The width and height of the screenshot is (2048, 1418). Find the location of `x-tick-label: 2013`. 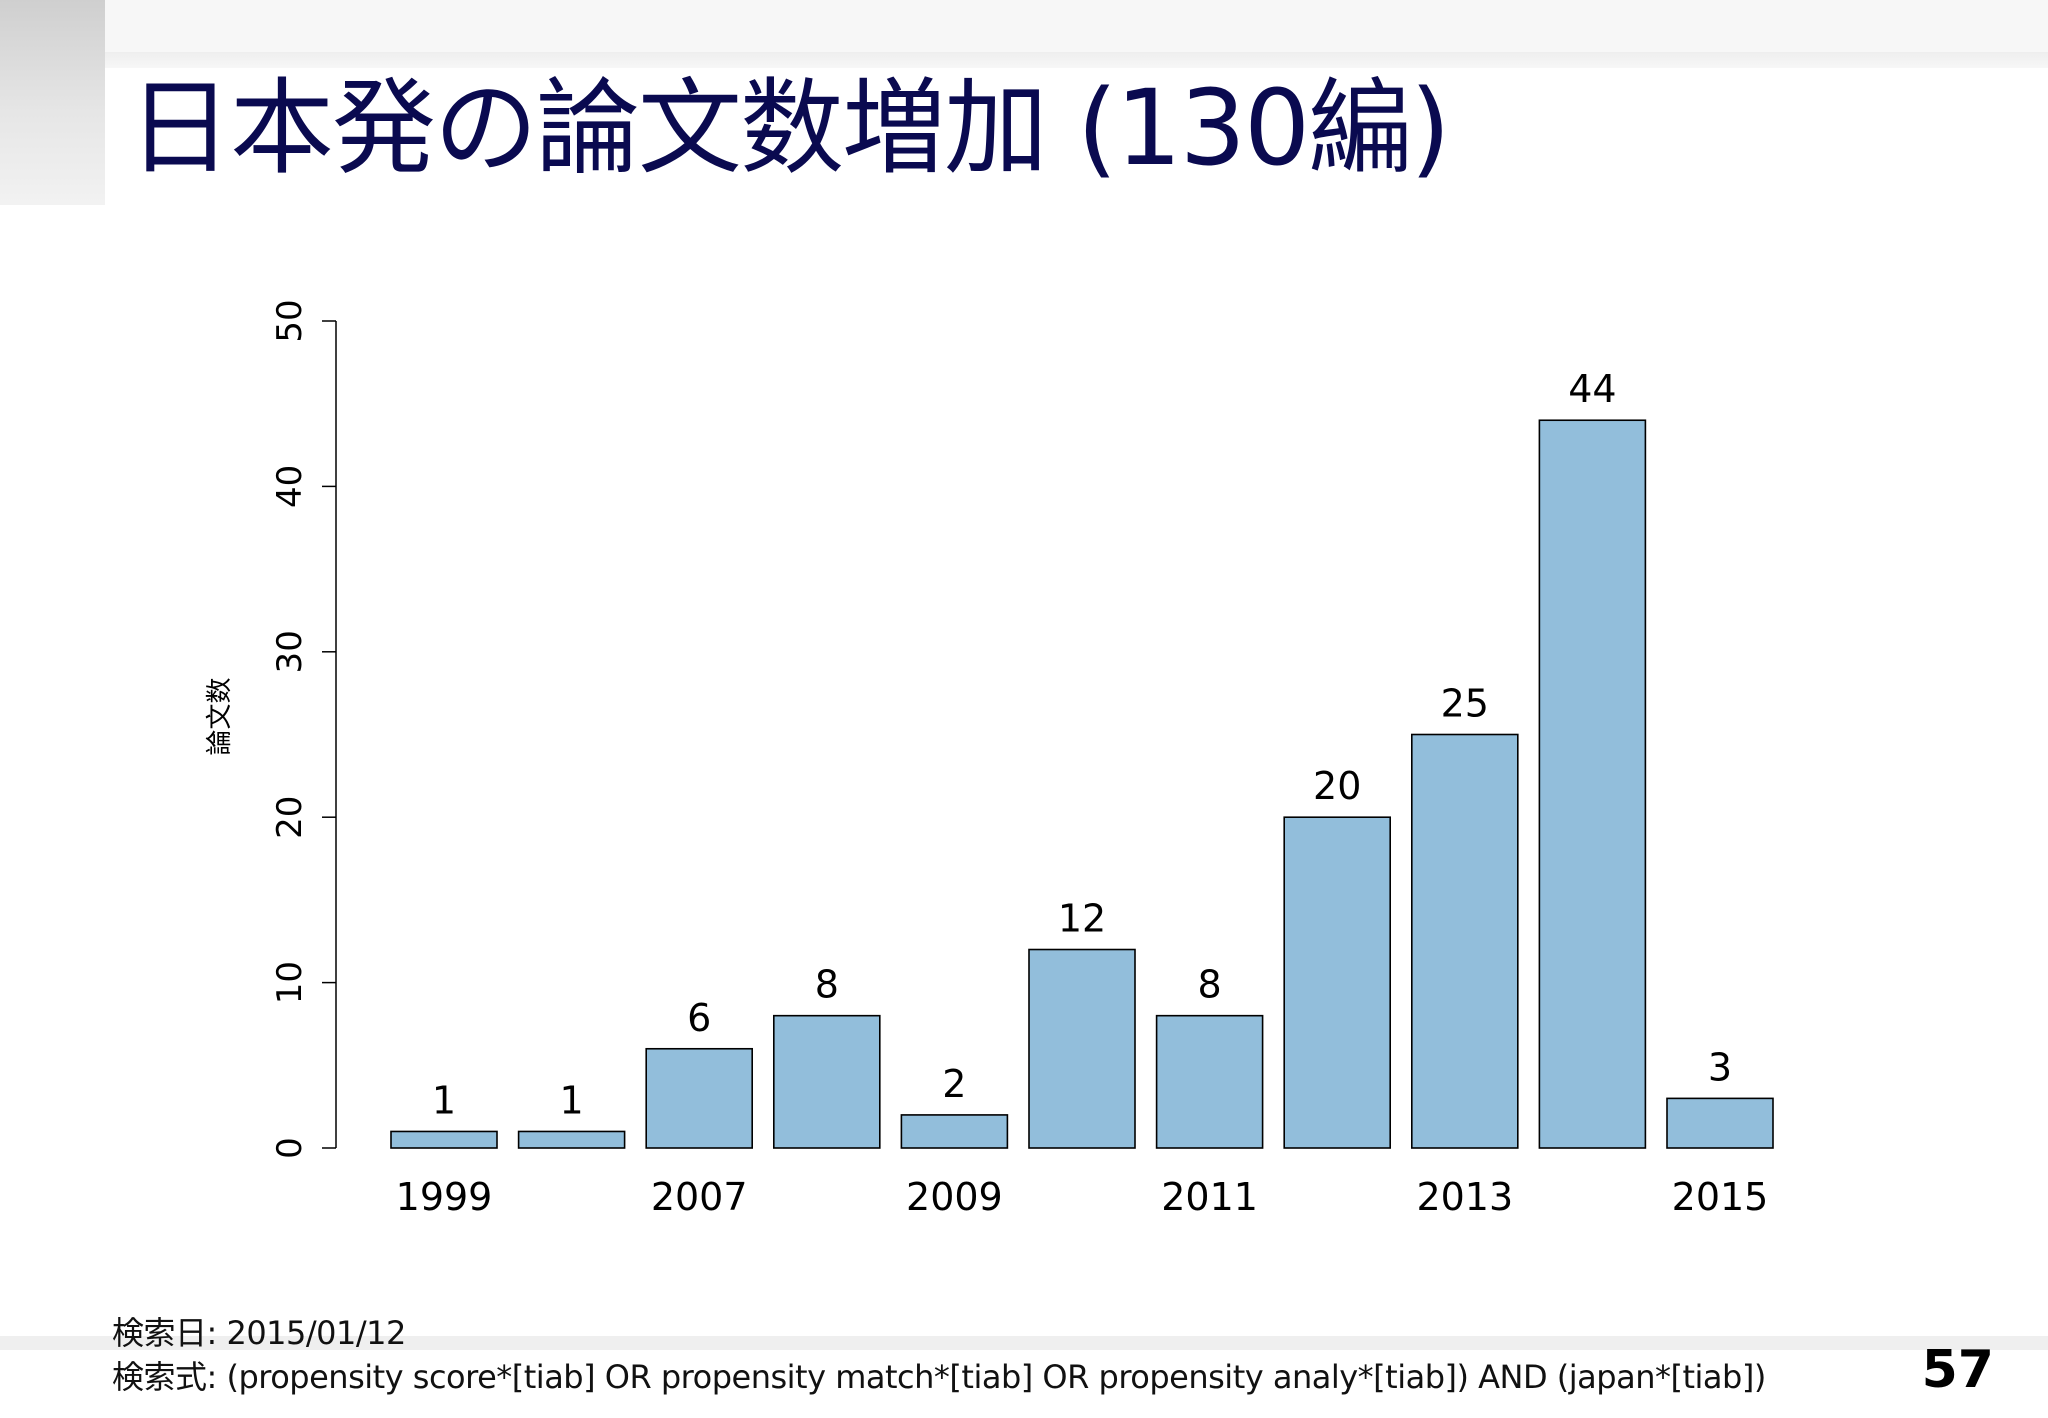

x-tick-label: 2013 is located at coordinates (1464, 1197).